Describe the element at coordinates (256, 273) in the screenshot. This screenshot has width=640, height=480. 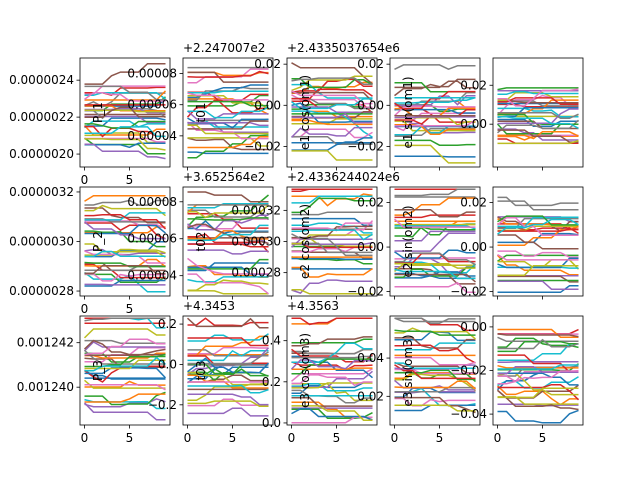
I see `y-tick-label: 0.00028` at that location.